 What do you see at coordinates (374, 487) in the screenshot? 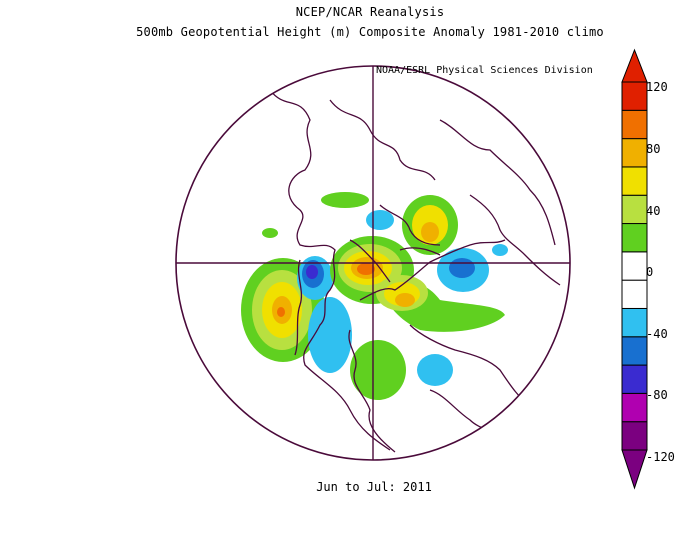
I see `period-label: Jun to Jul: 2011` at bounding box center [374, 487].